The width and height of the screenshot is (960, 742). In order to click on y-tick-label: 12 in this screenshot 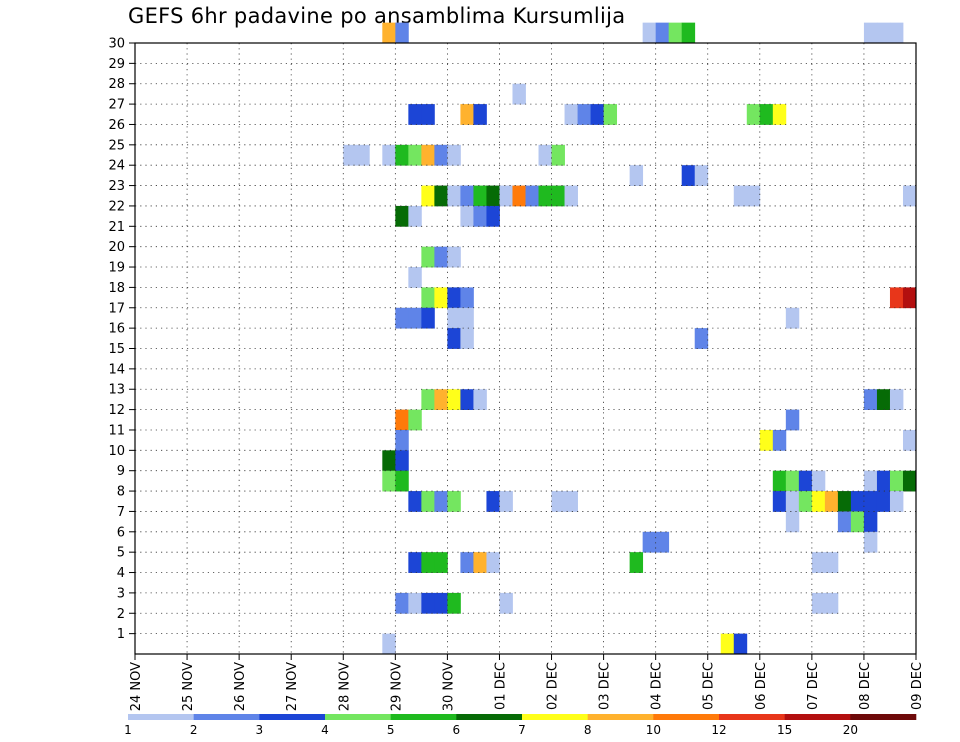, I will do `click(116, 410)`.